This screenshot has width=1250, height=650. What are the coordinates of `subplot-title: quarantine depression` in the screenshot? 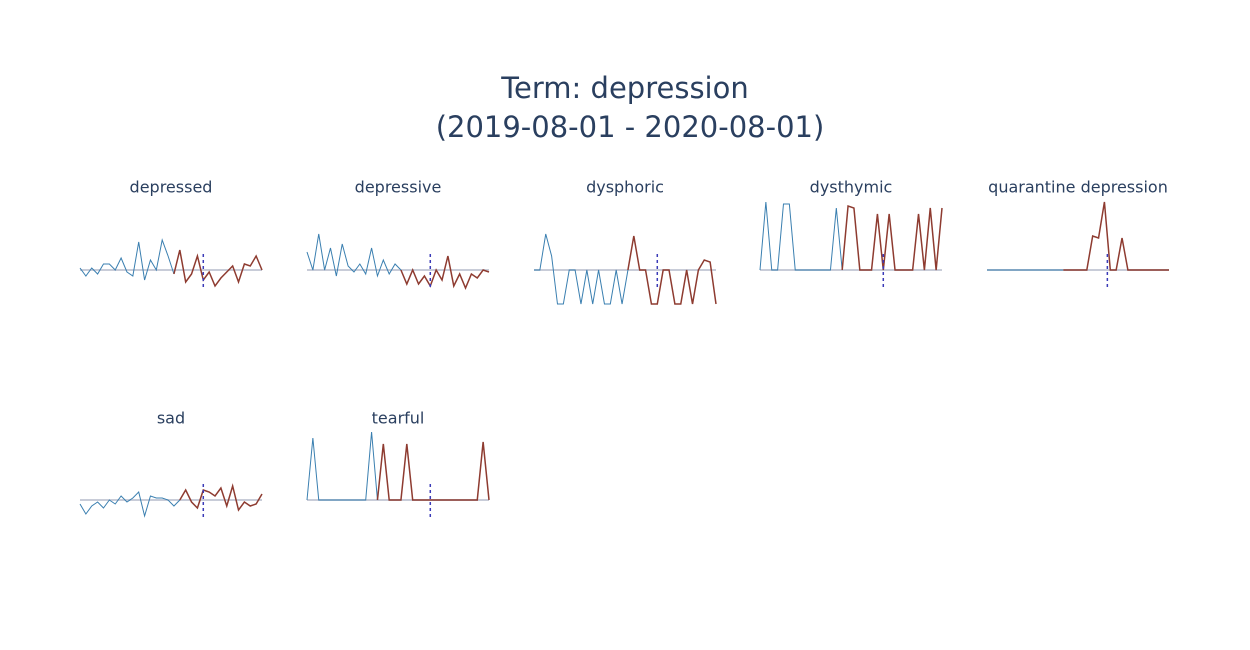 It's located at (1078, 187).